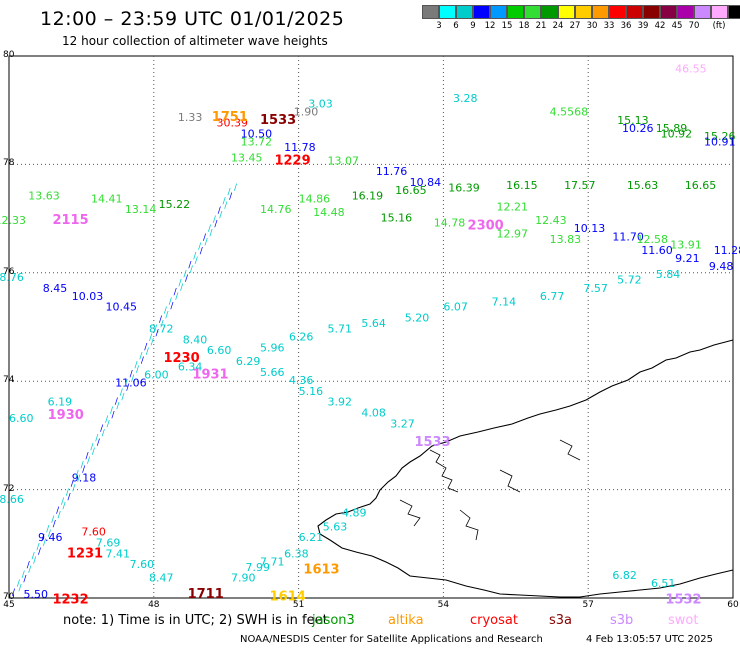 The width and height of the screenshot is (740, 650). Describe the element at coordinates (628, 236) in the screenshot. I see `swh-value: 11.70` at that location.